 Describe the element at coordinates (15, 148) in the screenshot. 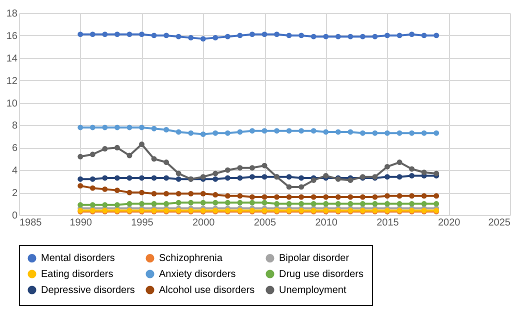

I see `y-tick-label: 6` at that location.